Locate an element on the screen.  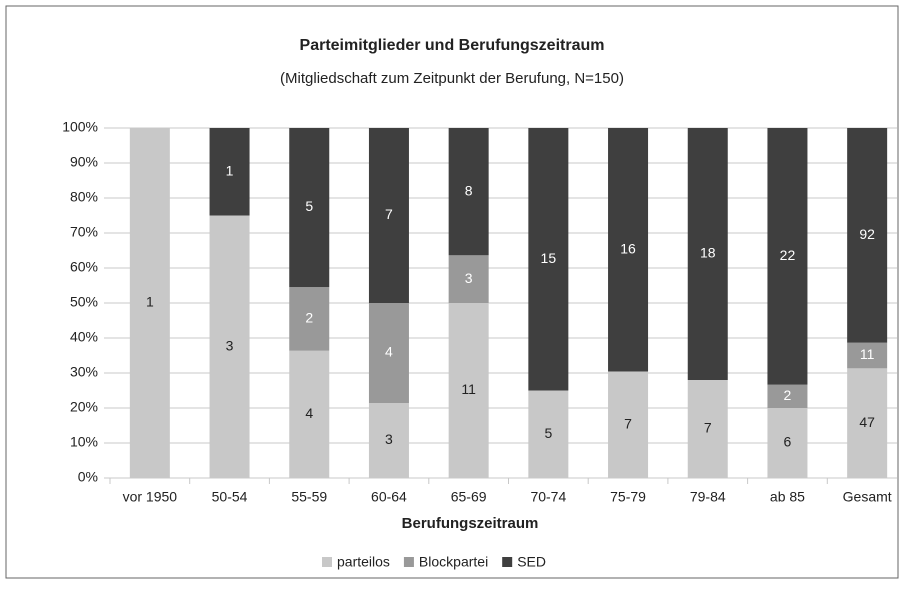
y-tick-label: 100% is located at coordinates (80, 127).